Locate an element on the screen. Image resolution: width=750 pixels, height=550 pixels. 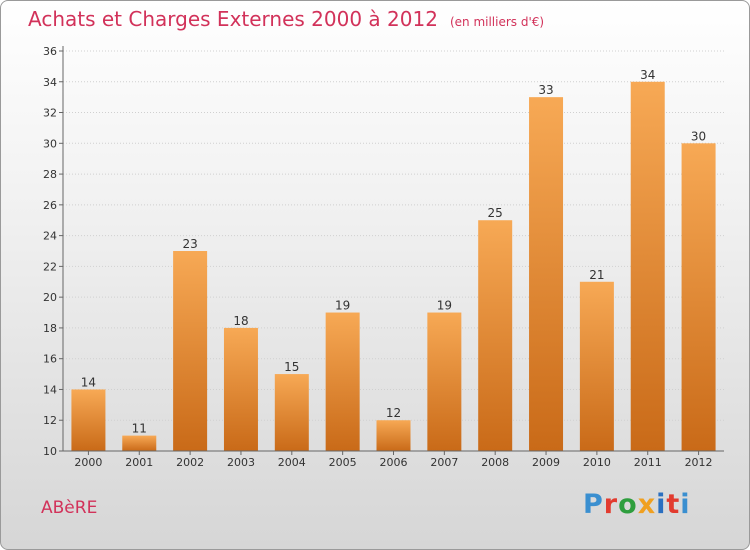
y-tick-label: 30 is located at coordinates (50, 143).